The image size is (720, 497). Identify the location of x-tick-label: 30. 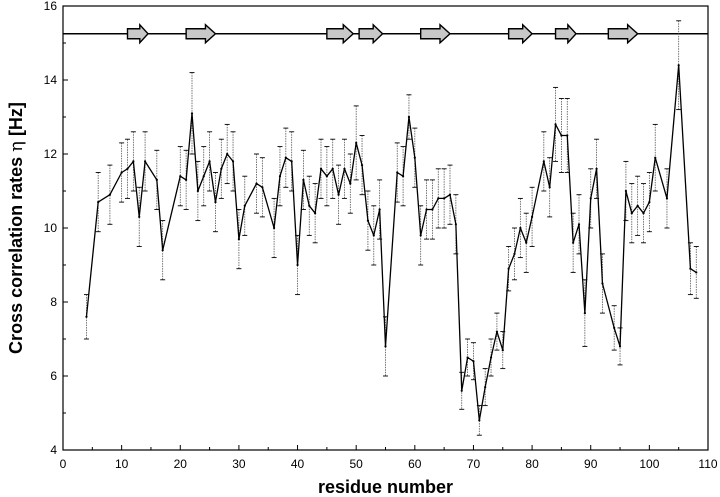
(239, 464).